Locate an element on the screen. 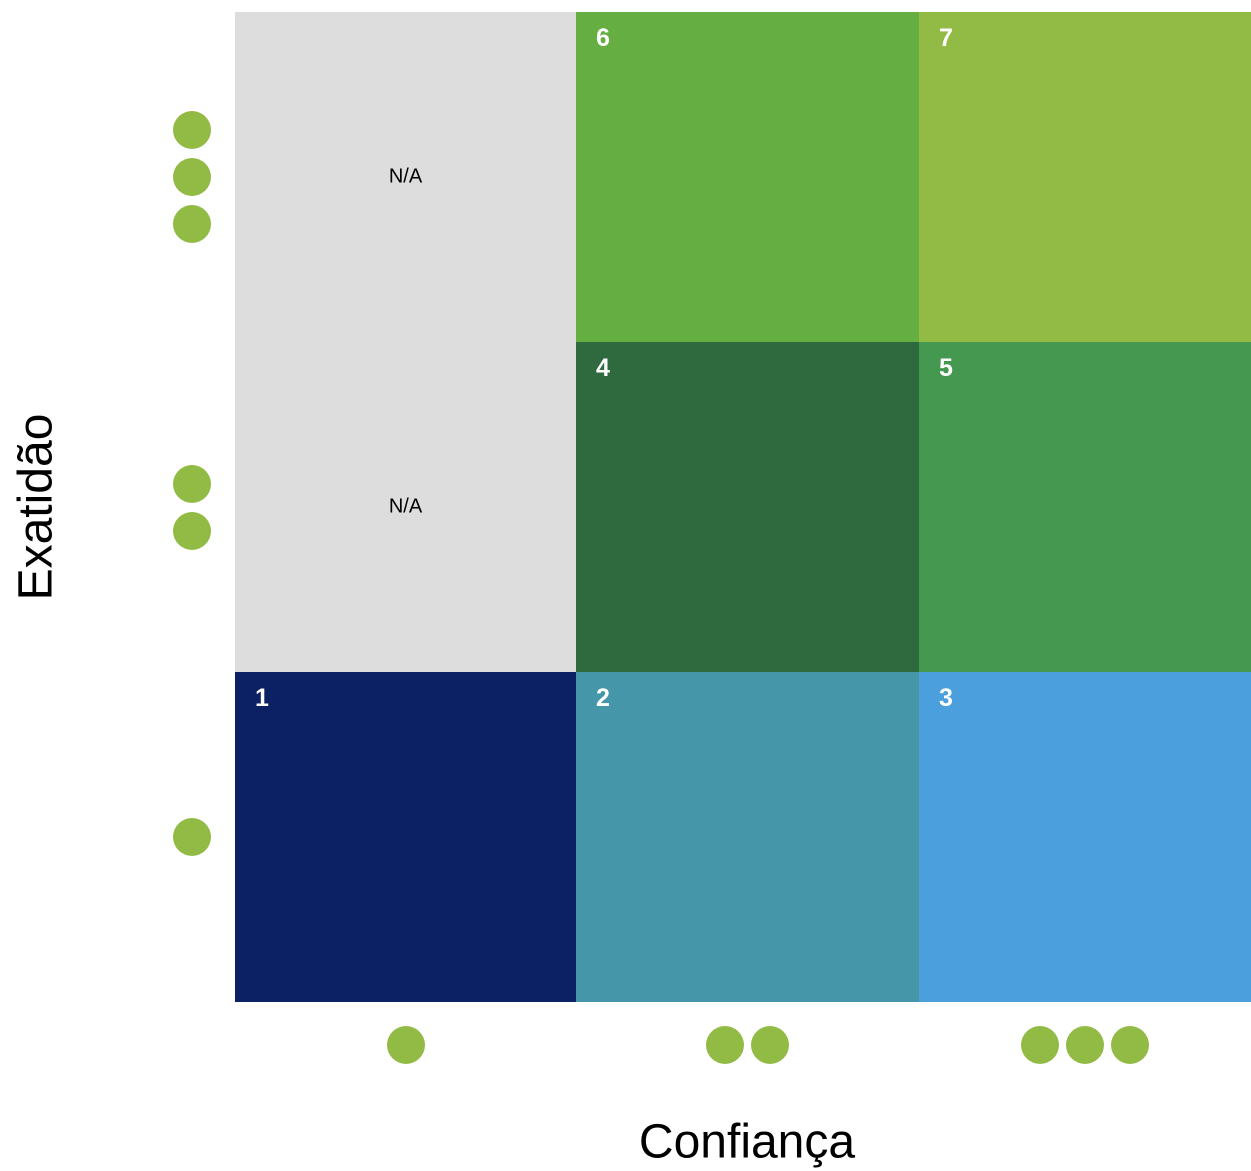 The height and width of the screenshot is (1171, 1251). cell-number: 5 is located at coordinates (946, 368).